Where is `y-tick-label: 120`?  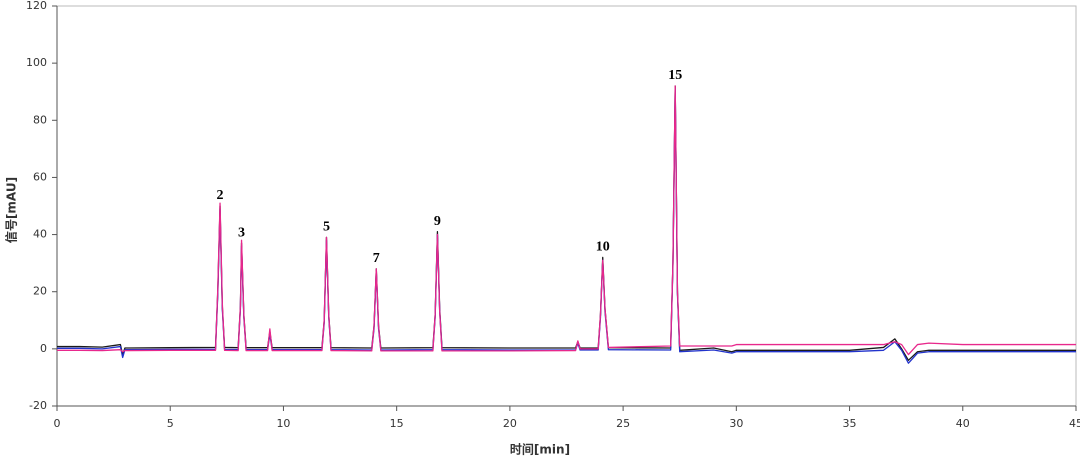 y-tick-label: 120 is located at coordinates (36, 6).